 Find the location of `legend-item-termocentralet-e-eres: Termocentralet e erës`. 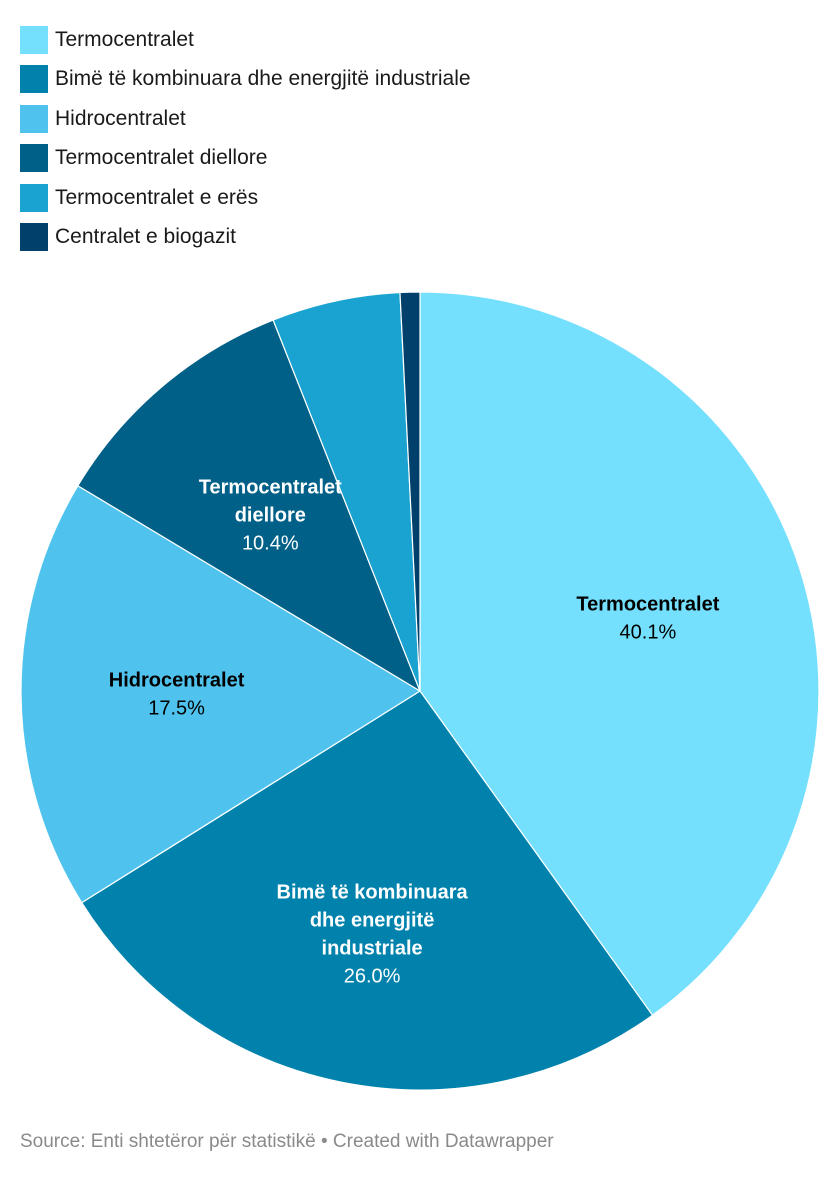

legend-item-termocentralet-e-eres: Termocentralet e erës is located at coordinates (245, 198).